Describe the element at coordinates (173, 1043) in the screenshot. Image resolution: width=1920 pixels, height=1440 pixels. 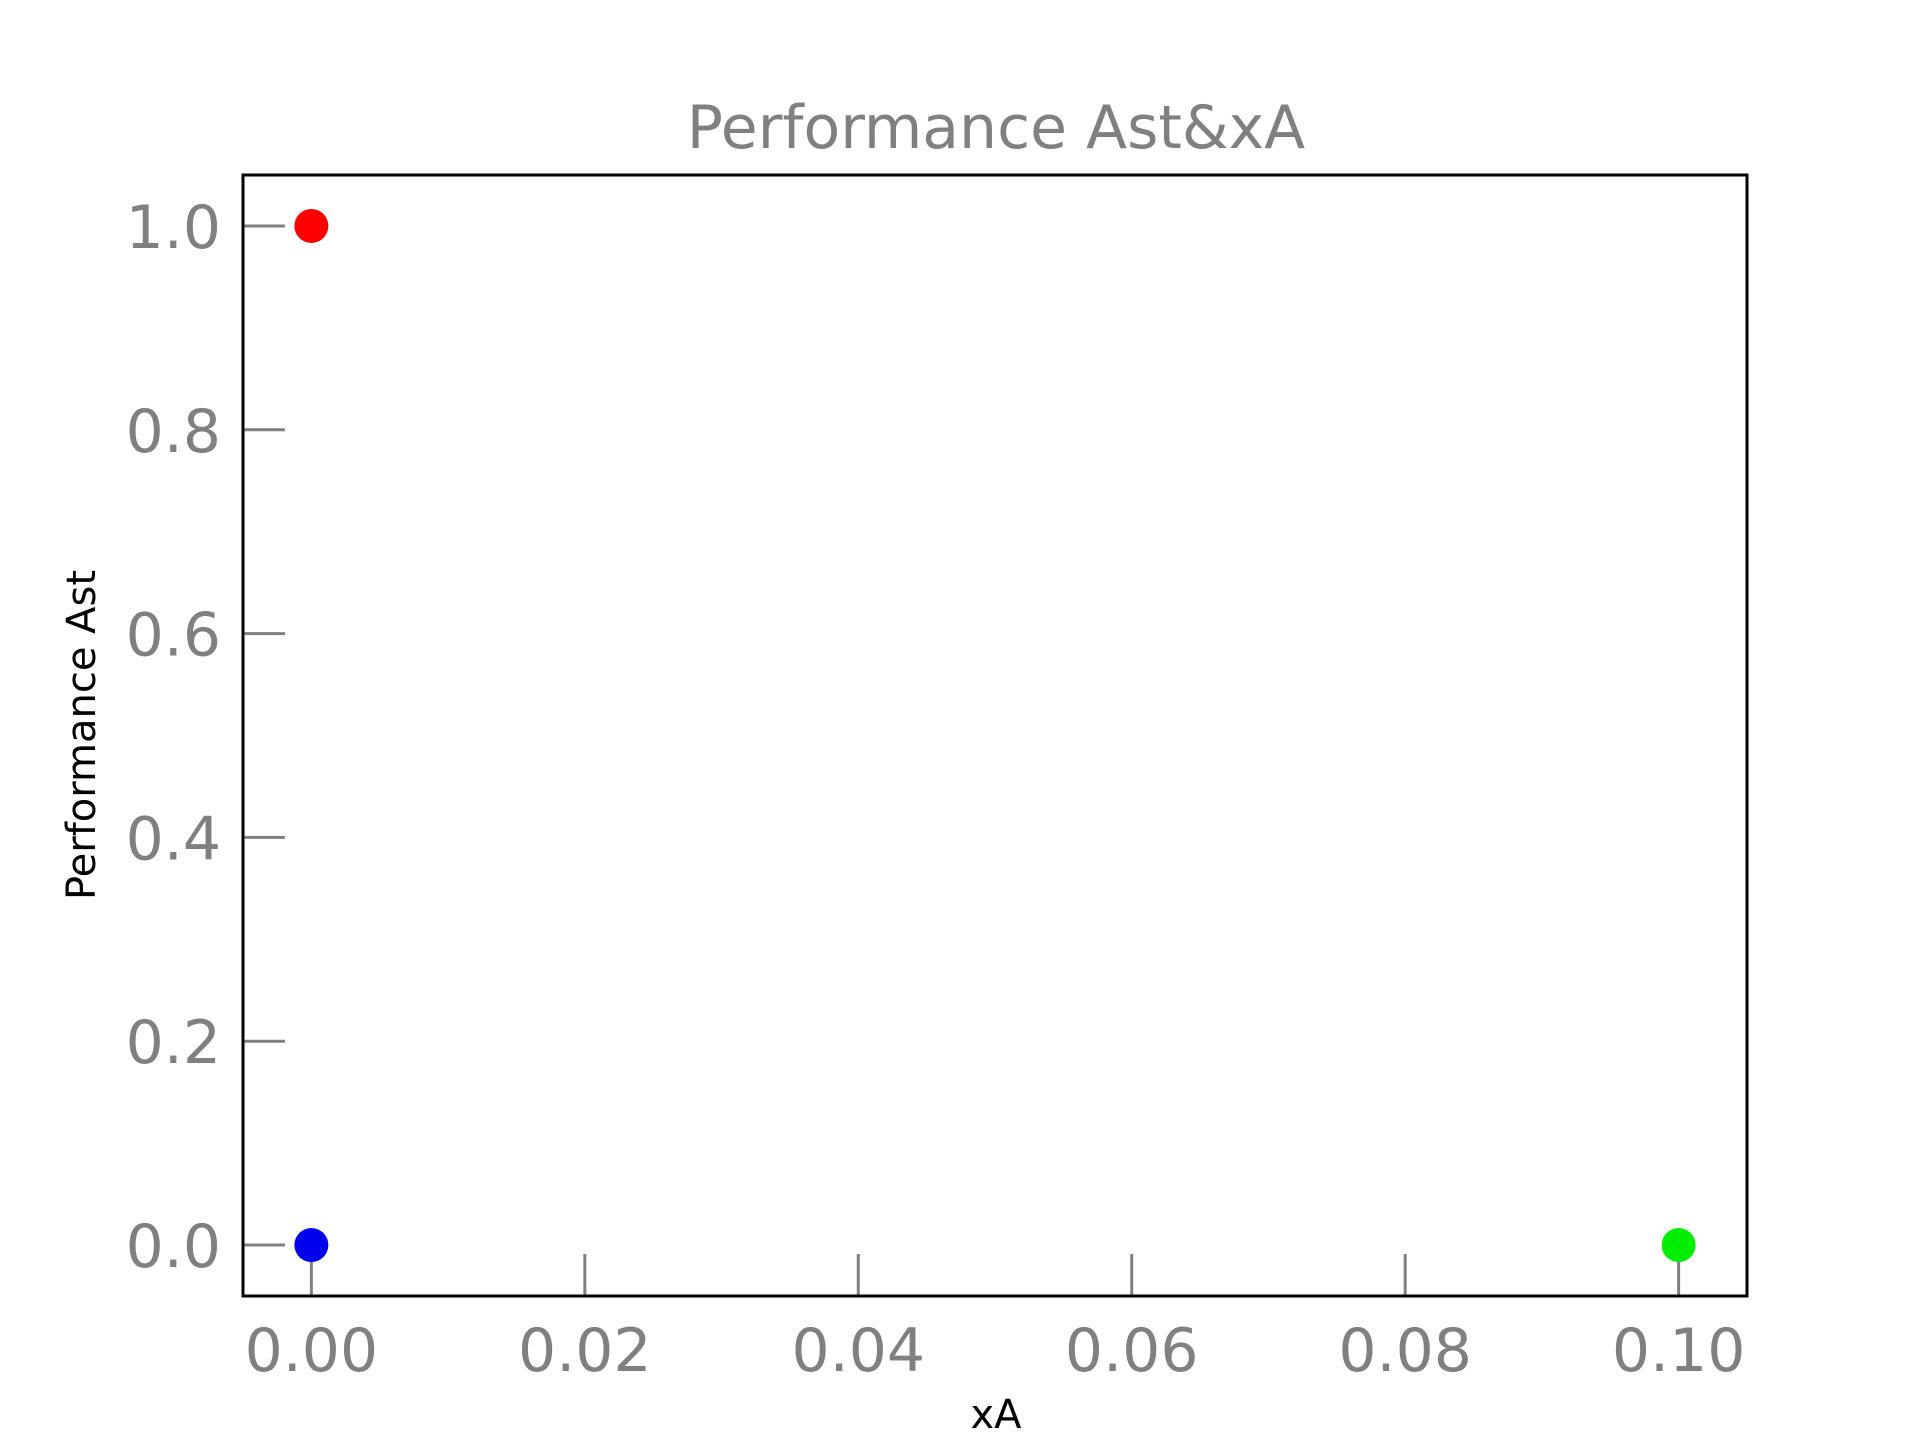
I see `y-tick-label: 0.2` at that location.